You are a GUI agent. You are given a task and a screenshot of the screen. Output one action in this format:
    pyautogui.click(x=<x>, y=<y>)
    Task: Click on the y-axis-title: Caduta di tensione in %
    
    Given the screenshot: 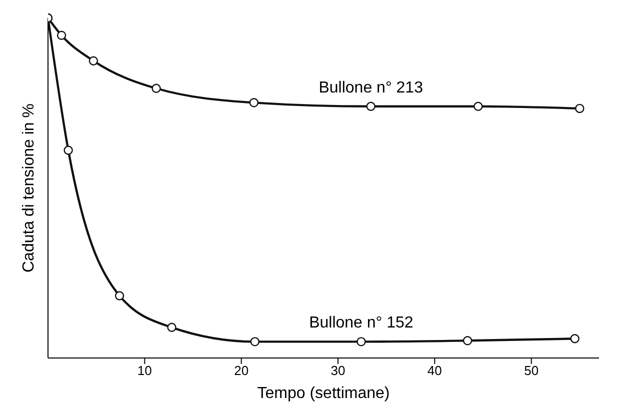 What is the action you would take?
    pyautogui.click(x=29, y=188)
    